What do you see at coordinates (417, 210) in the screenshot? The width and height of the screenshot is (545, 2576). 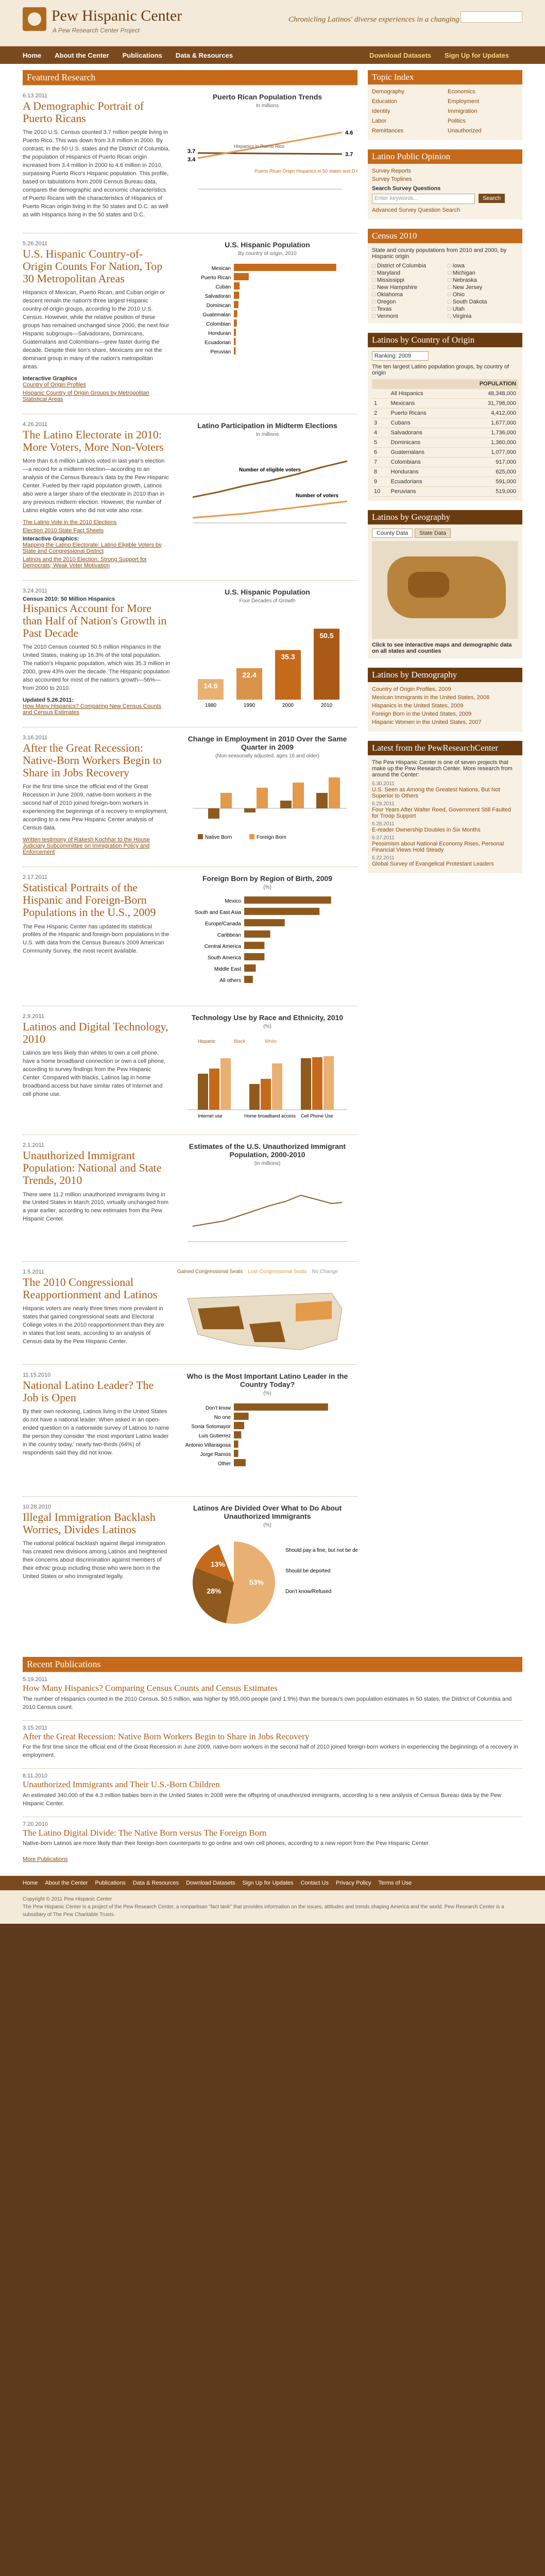 I see `advanced-search-link: Advanced Survey Question Search` at bounding box center [417, 210].